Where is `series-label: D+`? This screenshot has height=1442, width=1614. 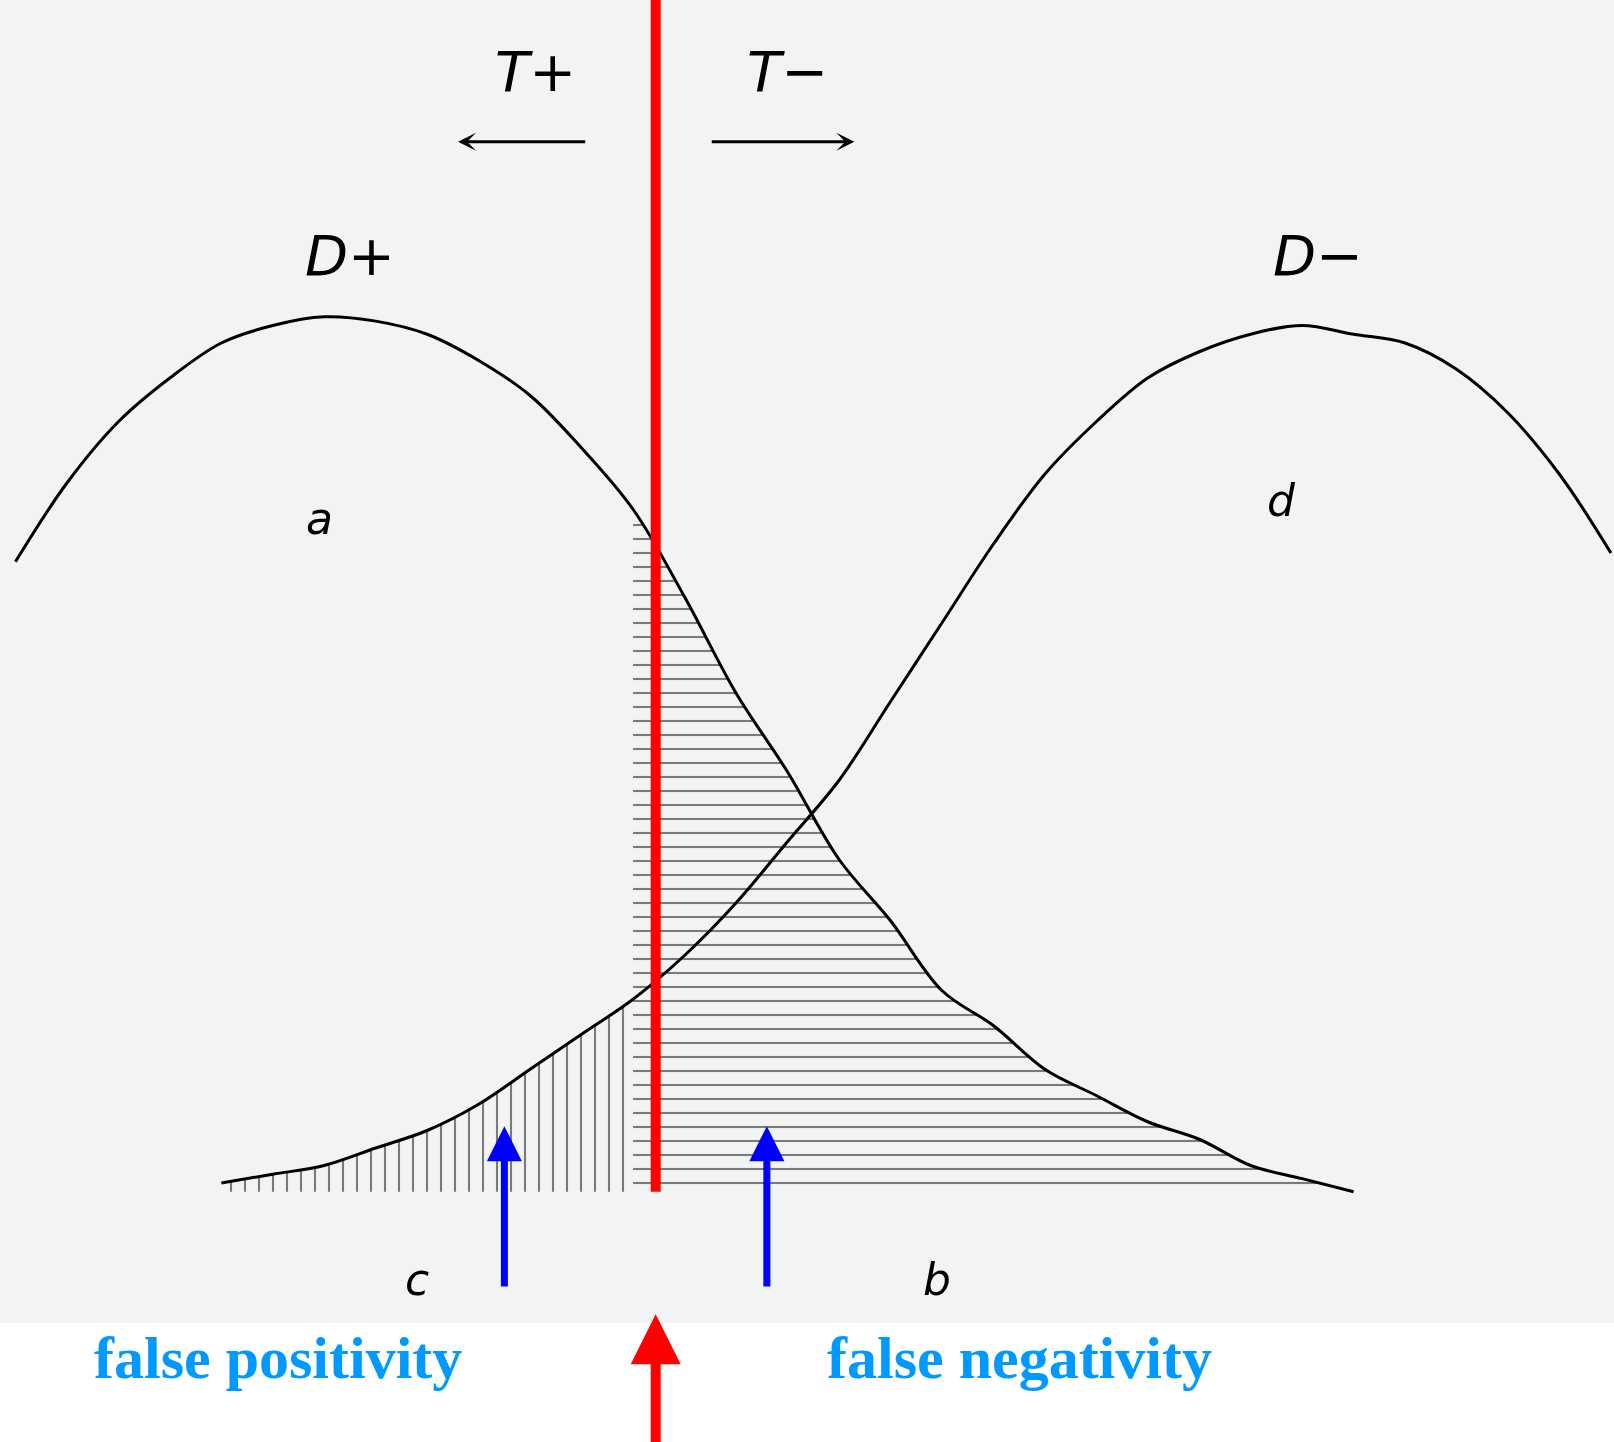
series-label: D+ is located at coordinates (350, 255).